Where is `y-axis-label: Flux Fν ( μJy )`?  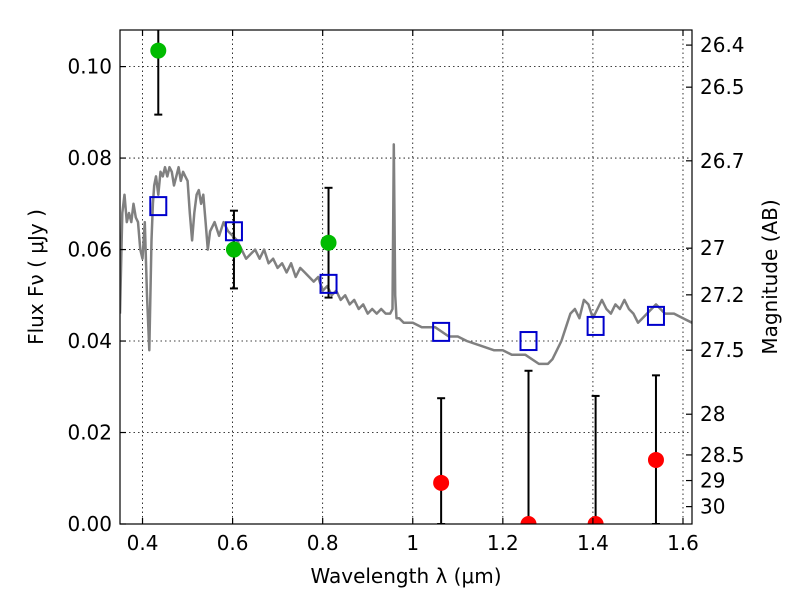 y-axis-label: Flux Fν ( μJy ) is located at coordinates (36, 277).